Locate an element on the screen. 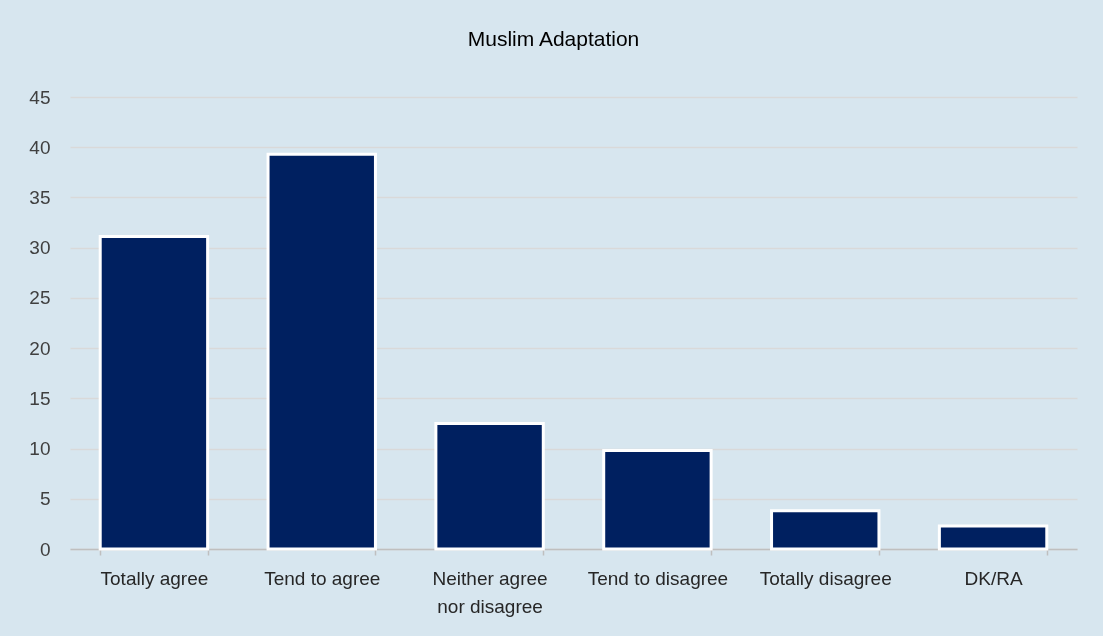 This screenshot has width=1103, height=636. chart-title: Muslim Adaptation is located at coordinates (553, 38).